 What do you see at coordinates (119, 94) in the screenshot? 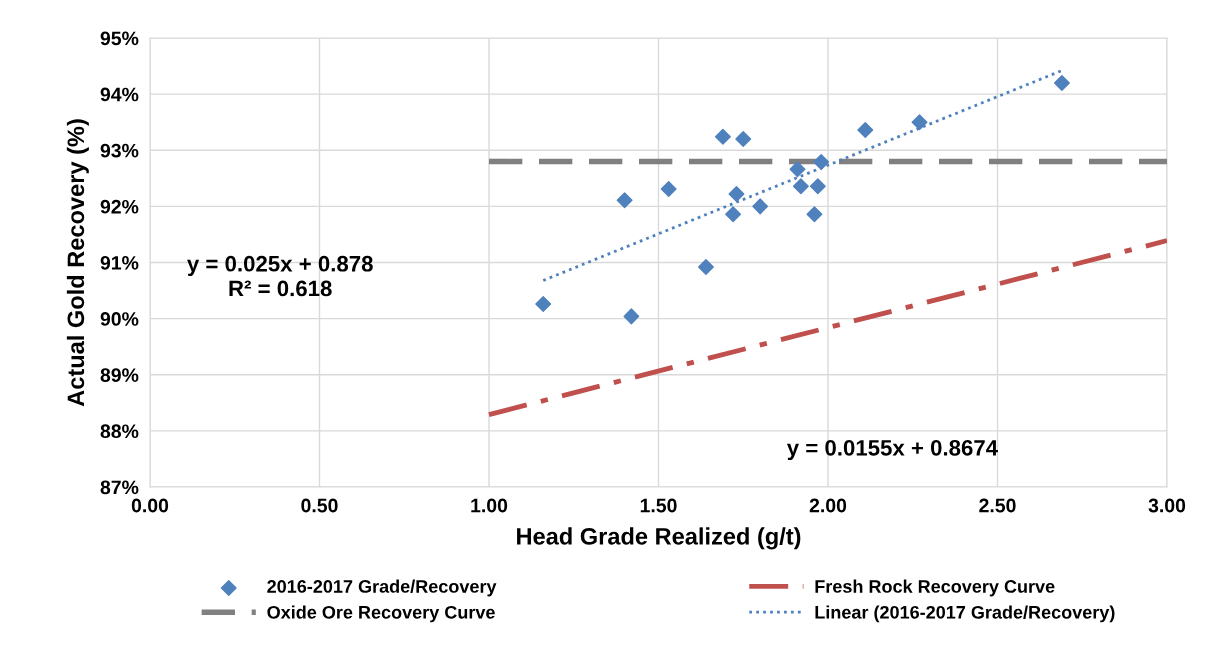
I see `y-tick-label: 94%` at bounding box center [119, 94].